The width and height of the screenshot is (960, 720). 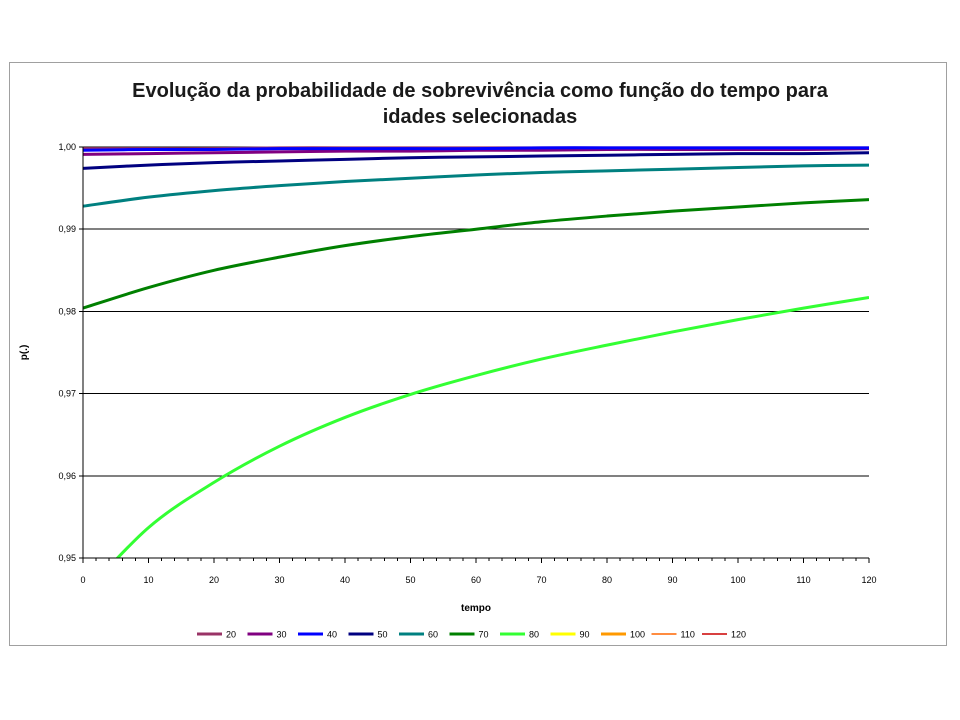 What do you see at coordinates (231, 635) in the screenshot?
I see `legend-label-20: 20` at bounding box center [231, 635].